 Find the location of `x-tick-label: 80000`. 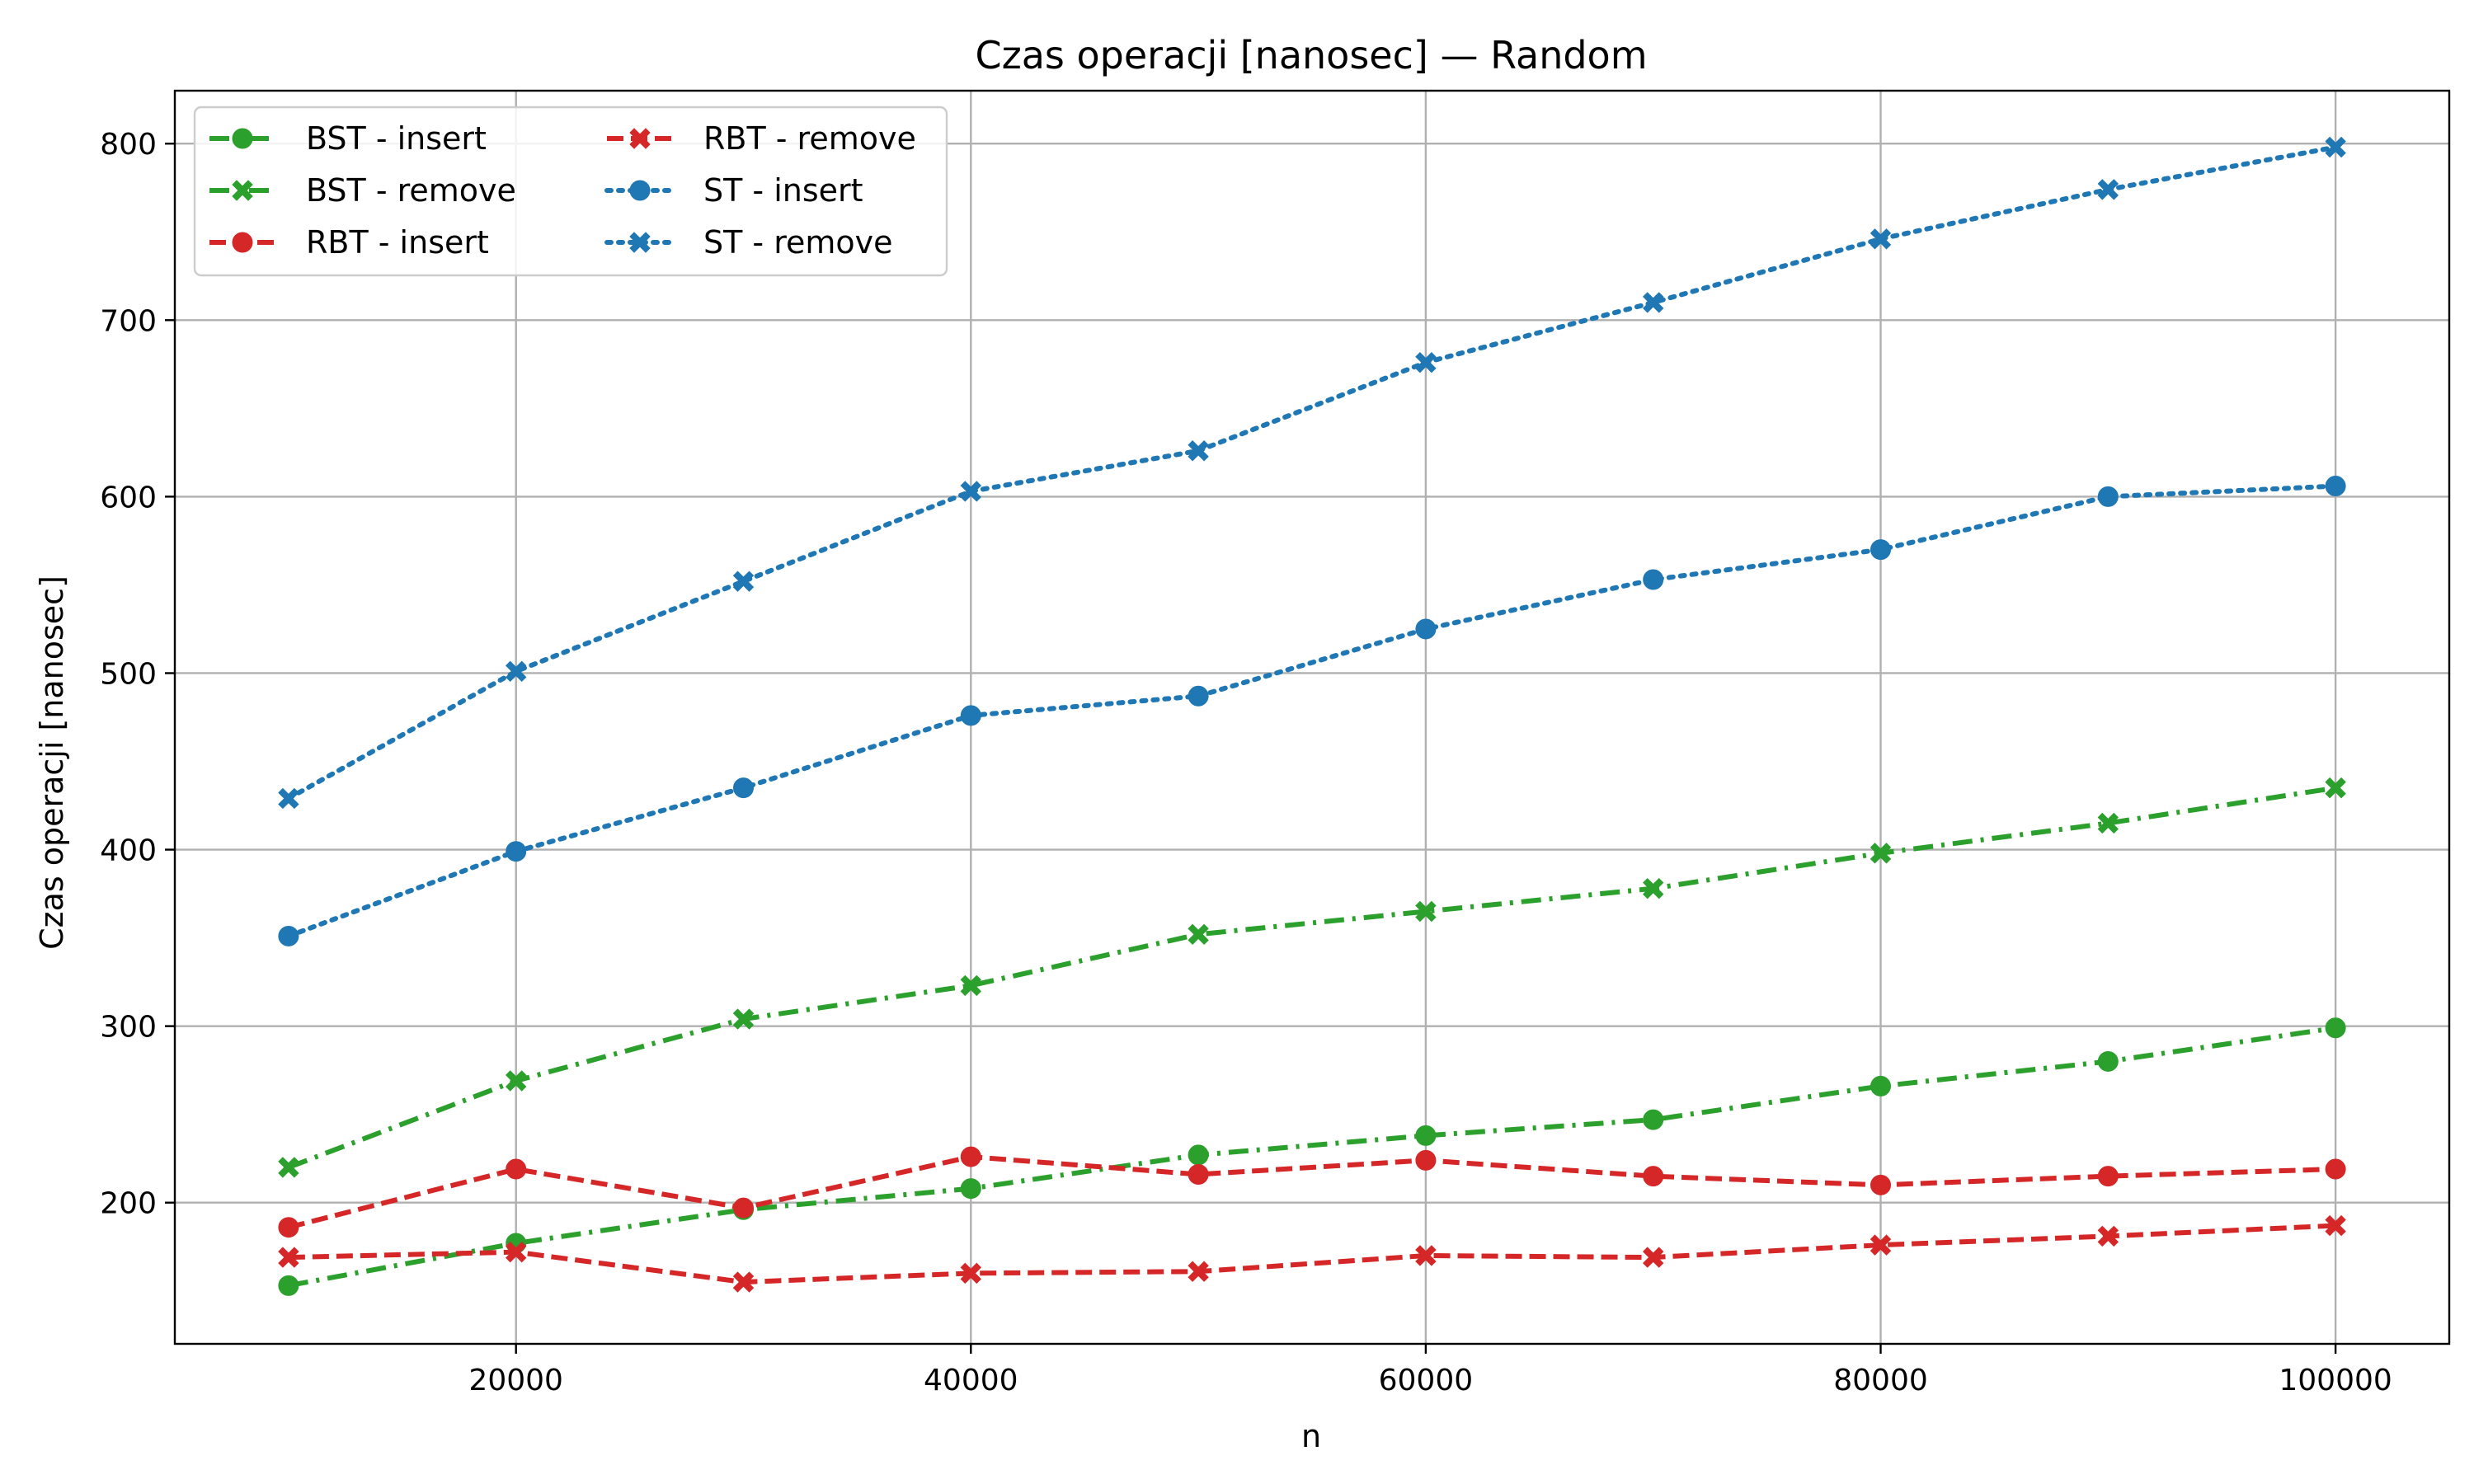

x-tick-label: 80000 is located at coordinates (1880, 1380).